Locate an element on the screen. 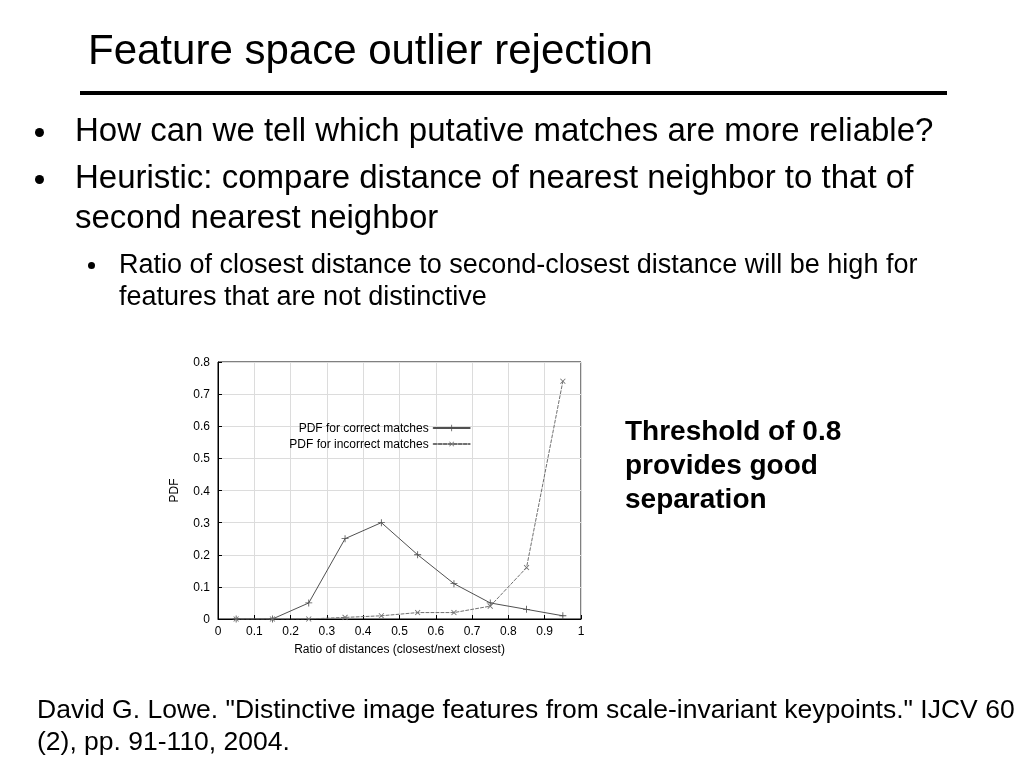 Image resolution: width=1024 pixels, height=768 pixels. y-tick-label: 0.3 is located at coordinates (202, 522).